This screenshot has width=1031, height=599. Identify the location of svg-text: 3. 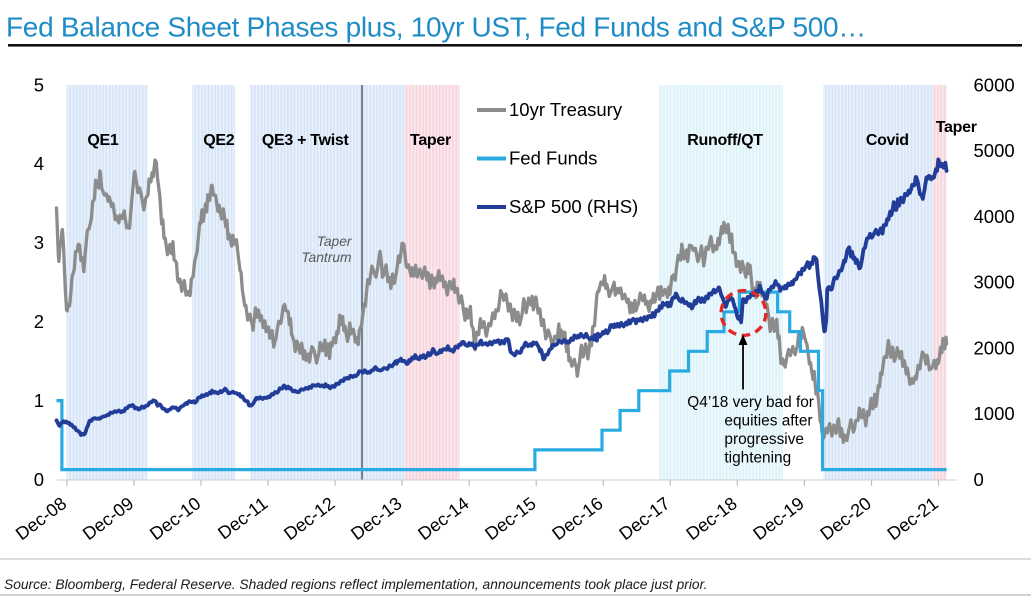
(39, 242).